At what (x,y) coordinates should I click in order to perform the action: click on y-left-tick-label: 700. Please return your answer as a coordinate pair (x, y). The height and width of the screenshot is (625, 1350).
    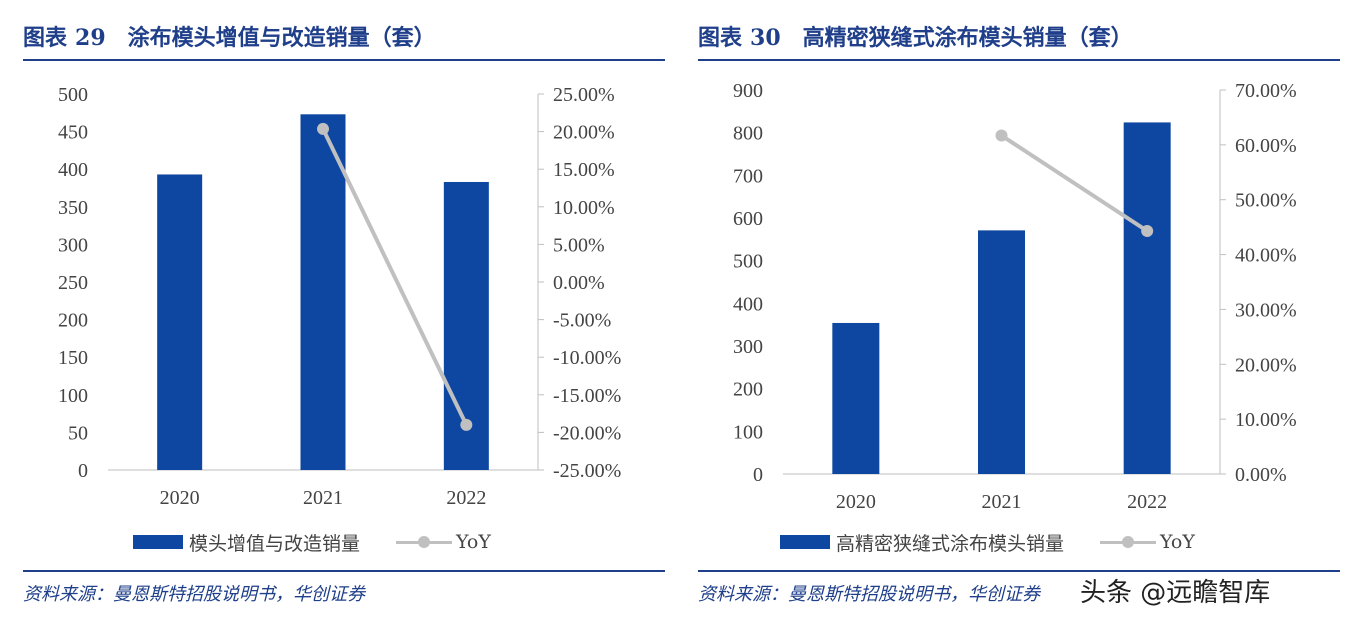
    Looking at the image, I should click on (748, 176).